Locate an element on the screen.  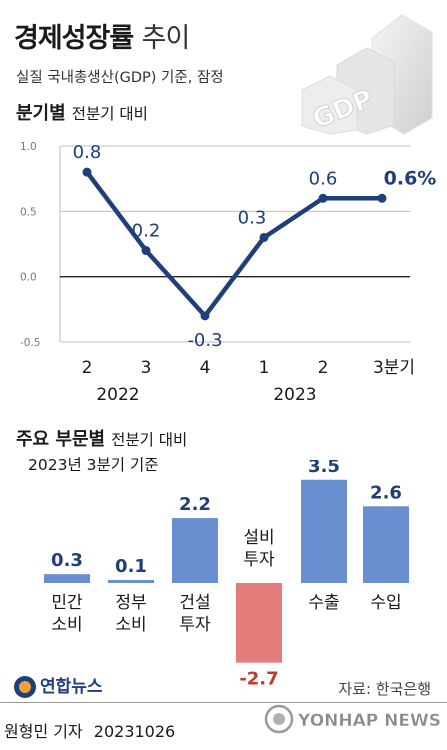
data-label: -0.3 is located at coordinates (204, 340).